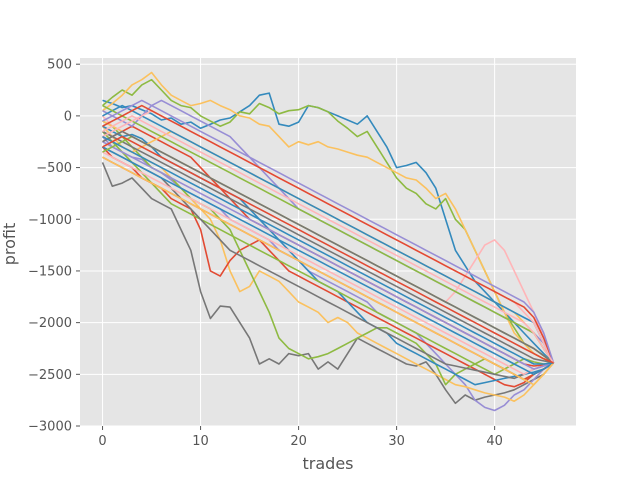  What do you see at coordinates (298, 441) in the screenshot?
I see `x-tick-label: 20` at bounding box center [298, 441].